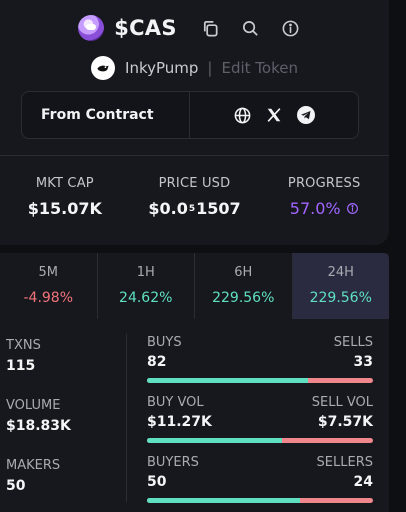  I want to click on price-value: $0.0 5 1507, so click(195, 208).